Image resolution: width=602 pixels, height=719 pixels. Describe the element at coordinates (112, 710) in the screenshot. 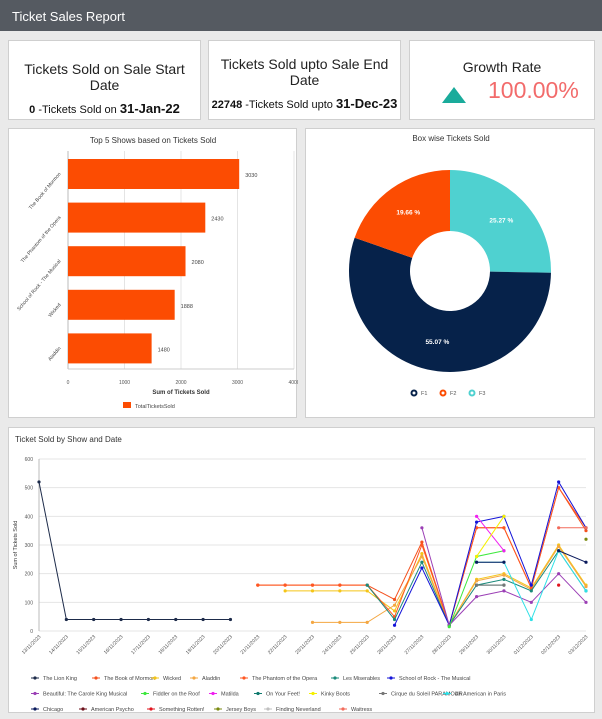

I see `legend-label: American Psycho` at that location.